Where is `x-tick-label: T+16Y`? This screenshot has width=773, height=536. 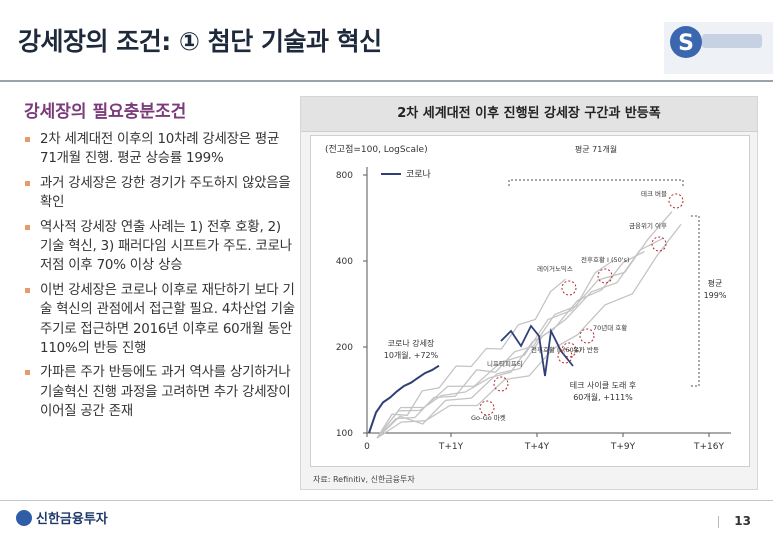
x-tick-label: T+16Y is located at coordinates (708, 447).